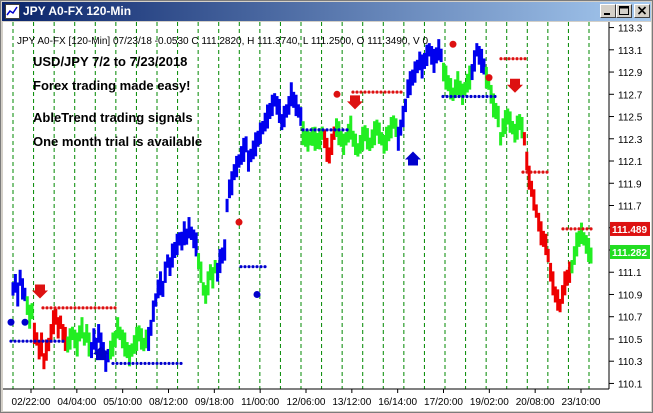 The image size is (653, 413). What do you see at coordinates (110, 61) in the screenshot?
I see `annotation-date-range: USD/JPY 7/2 to 7/23/2018` at bounding box center [110, 61].